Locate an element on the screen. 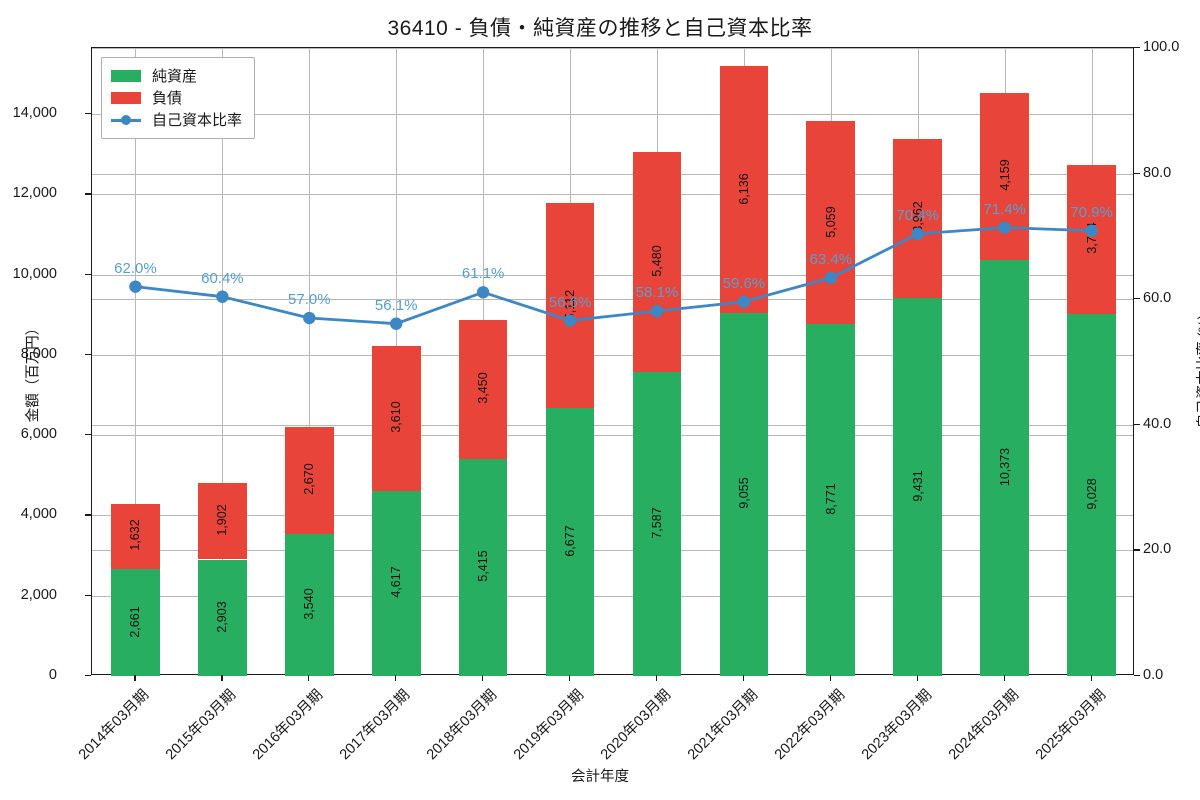 The image size is (1200, 800). y-axis-right-tick-label: 80.0 is located at coordinates (1157, 172).